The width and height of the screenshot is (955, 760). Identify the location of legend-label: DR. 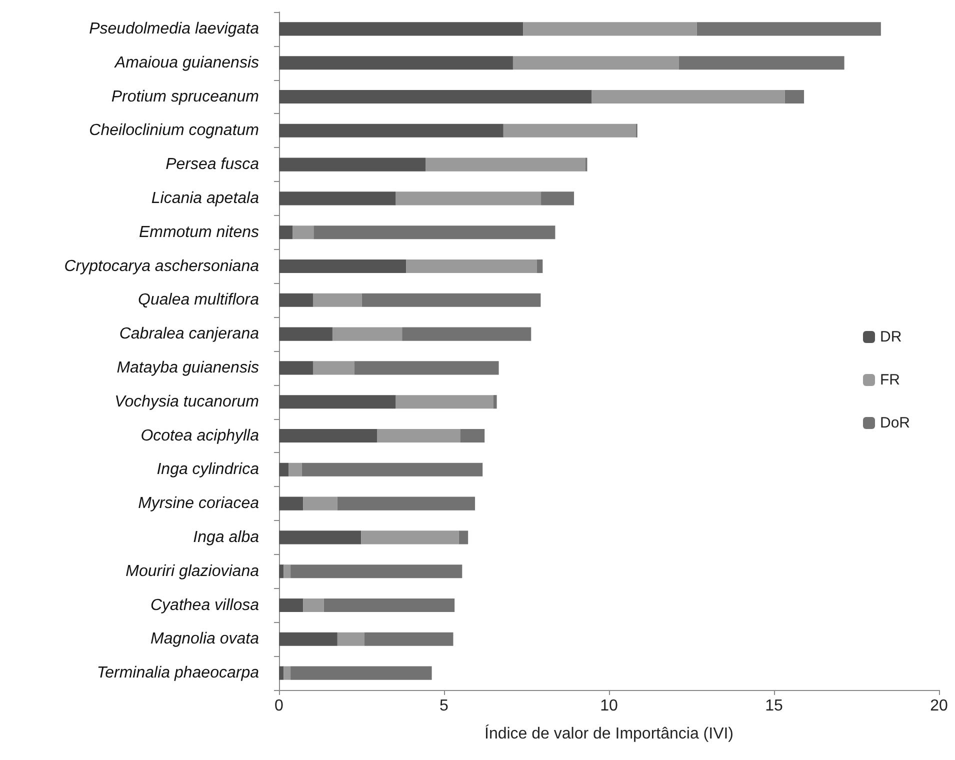
(891, 337).